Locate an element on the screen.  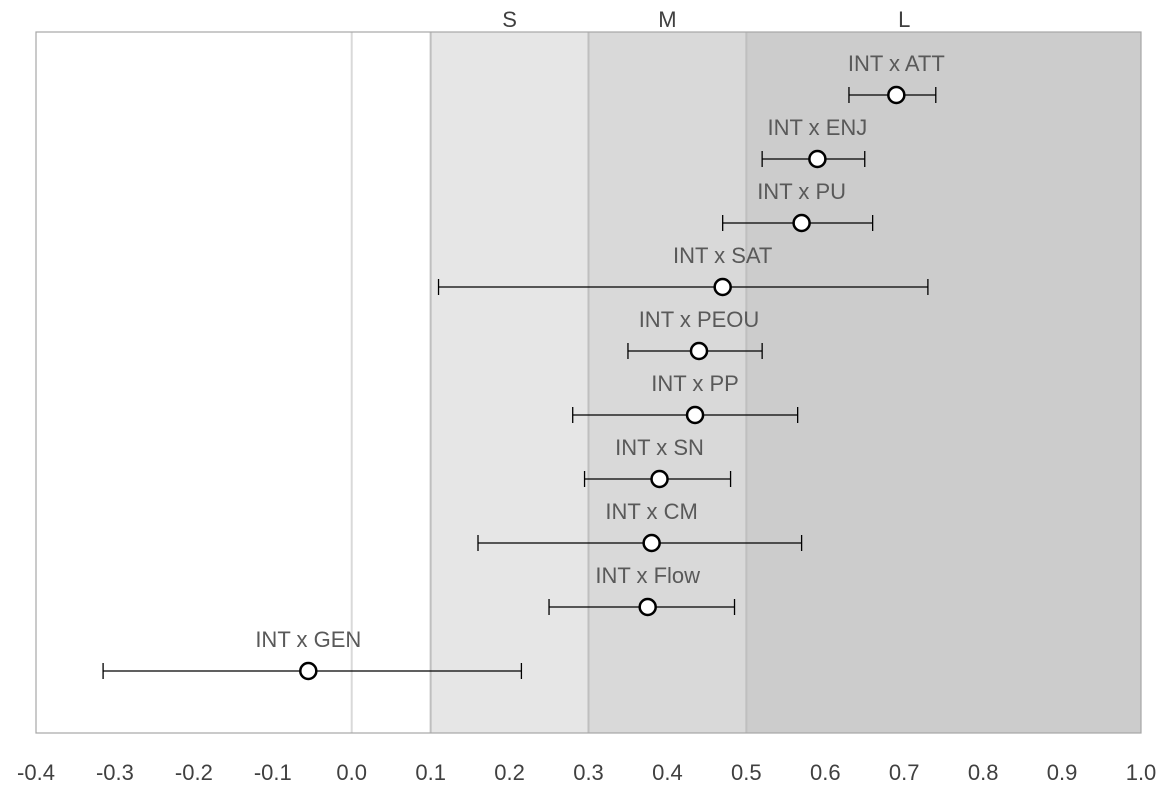
data-point-row: INT x CM is located at coordinates (640, 526).